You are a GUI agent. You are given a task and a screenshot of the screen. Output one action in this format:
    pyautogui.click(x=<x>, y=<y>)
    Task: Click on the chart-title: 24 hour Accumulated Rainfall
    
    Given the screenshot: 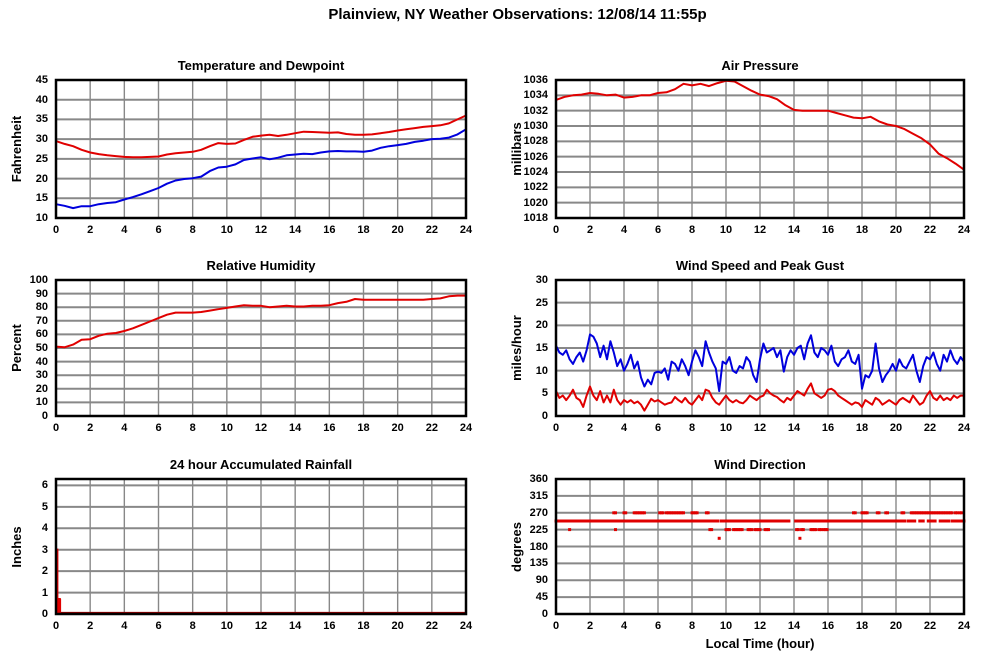 What is the action you would take?
    pyautogui.click(x=261, y=464)
    